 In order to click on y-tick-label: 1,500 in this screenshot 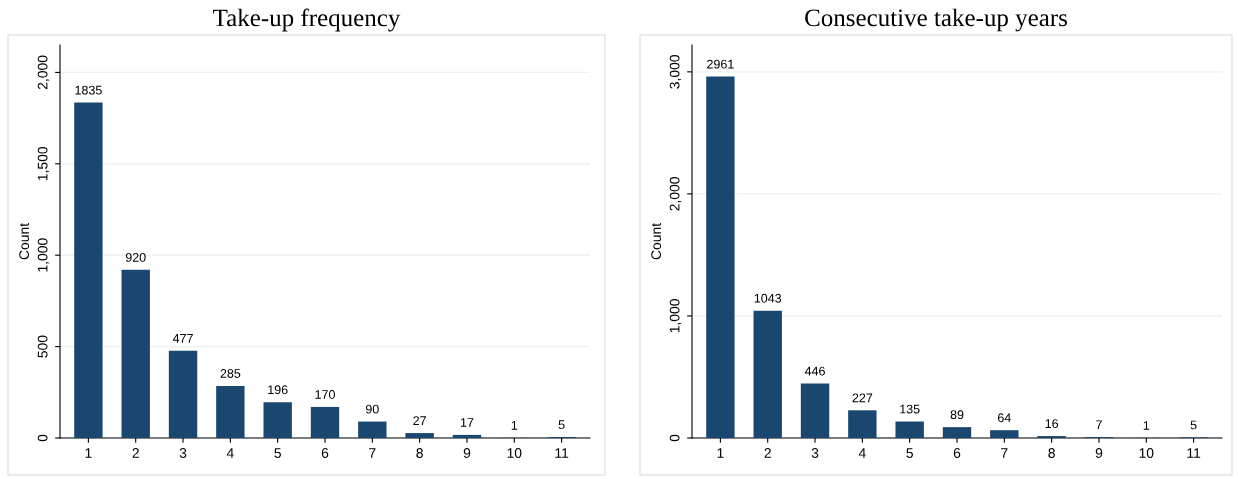, I will do `click(43, 163)`.